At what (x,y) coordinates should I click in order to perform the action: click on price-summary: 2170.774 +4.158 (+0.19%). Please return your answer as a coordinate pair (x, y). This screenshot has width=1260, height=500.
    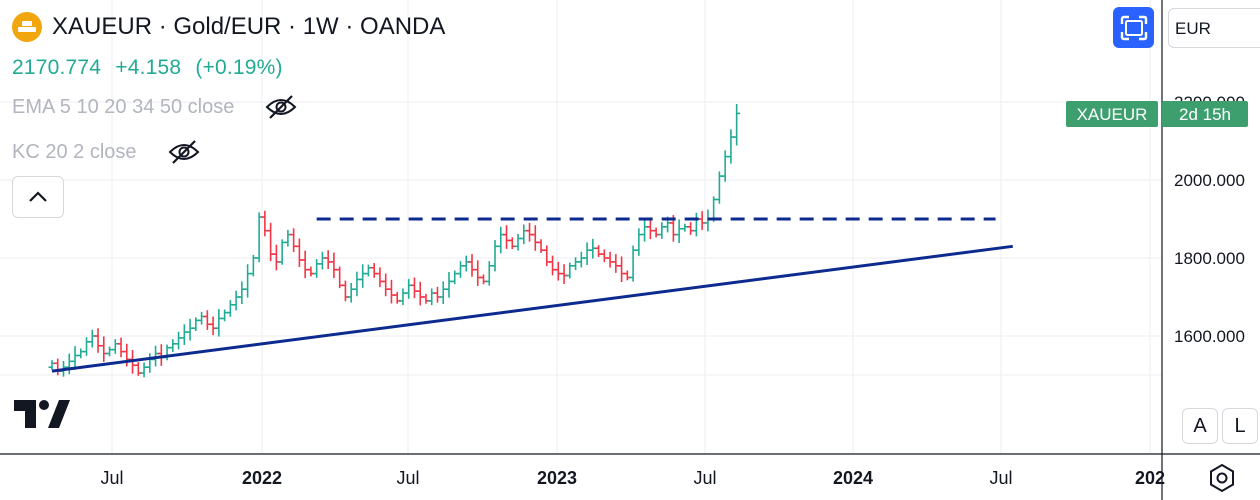
    Looking at the image, I should click on (151, 68).